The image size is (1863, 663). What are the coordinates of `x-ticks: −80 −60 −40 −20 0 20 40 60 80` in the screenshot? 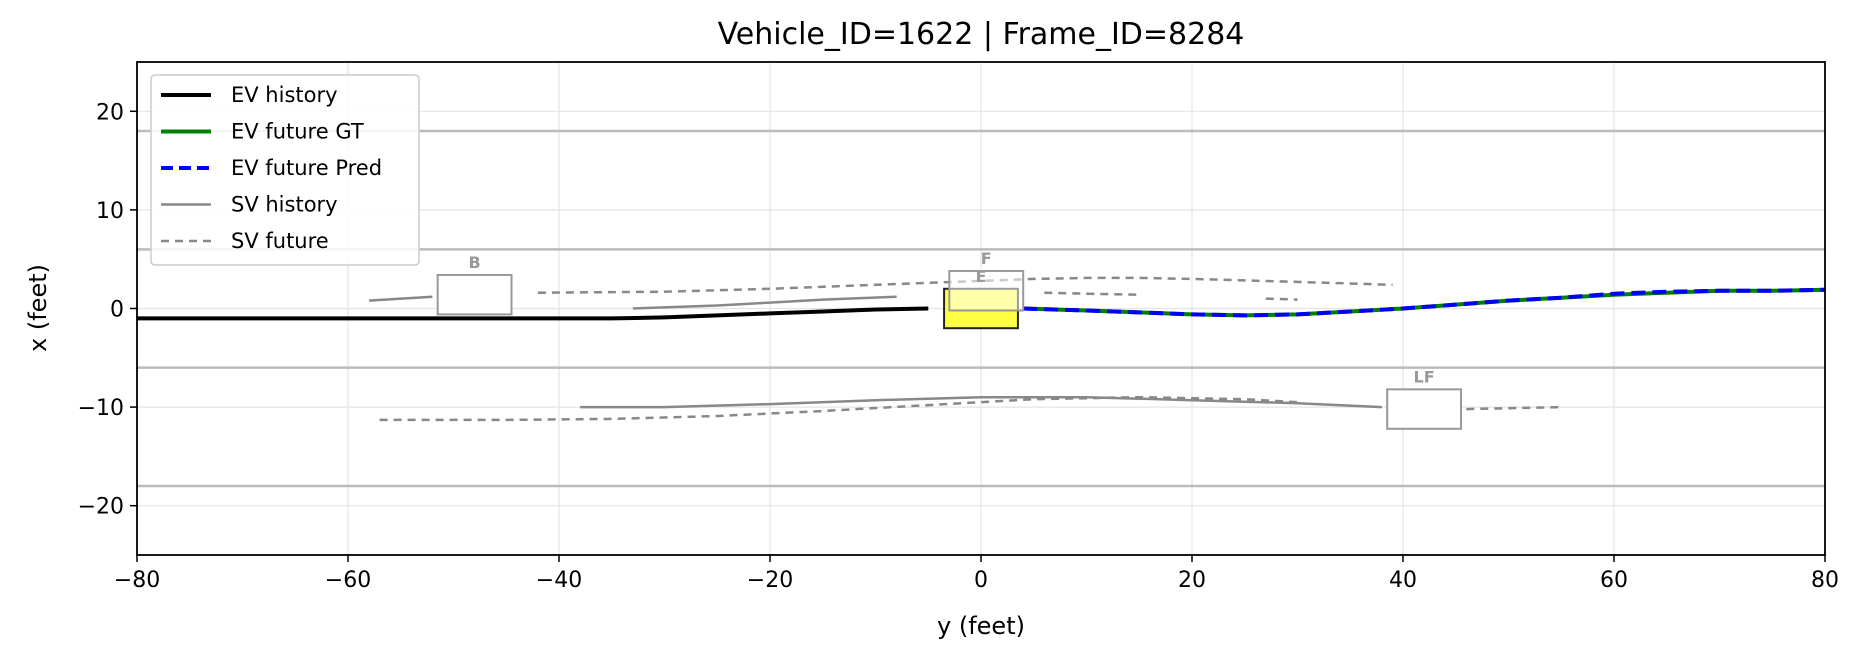 It's located at (976, 574).